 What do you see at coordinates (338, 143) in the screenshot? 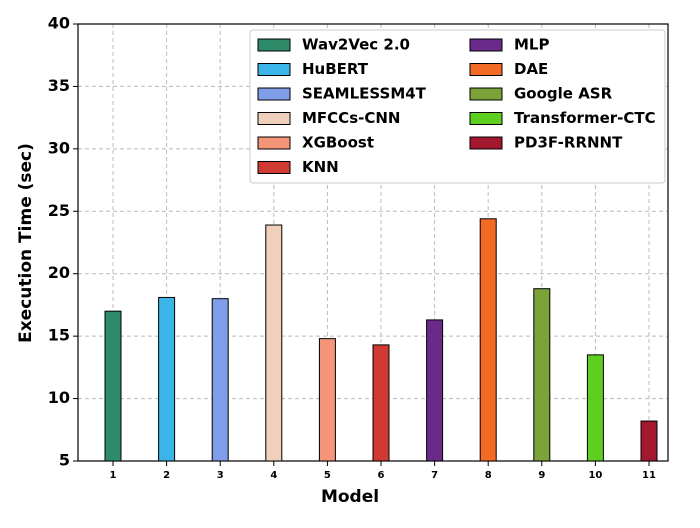
I see `legend-label: XGBoost` at bounding box center [338, 143].